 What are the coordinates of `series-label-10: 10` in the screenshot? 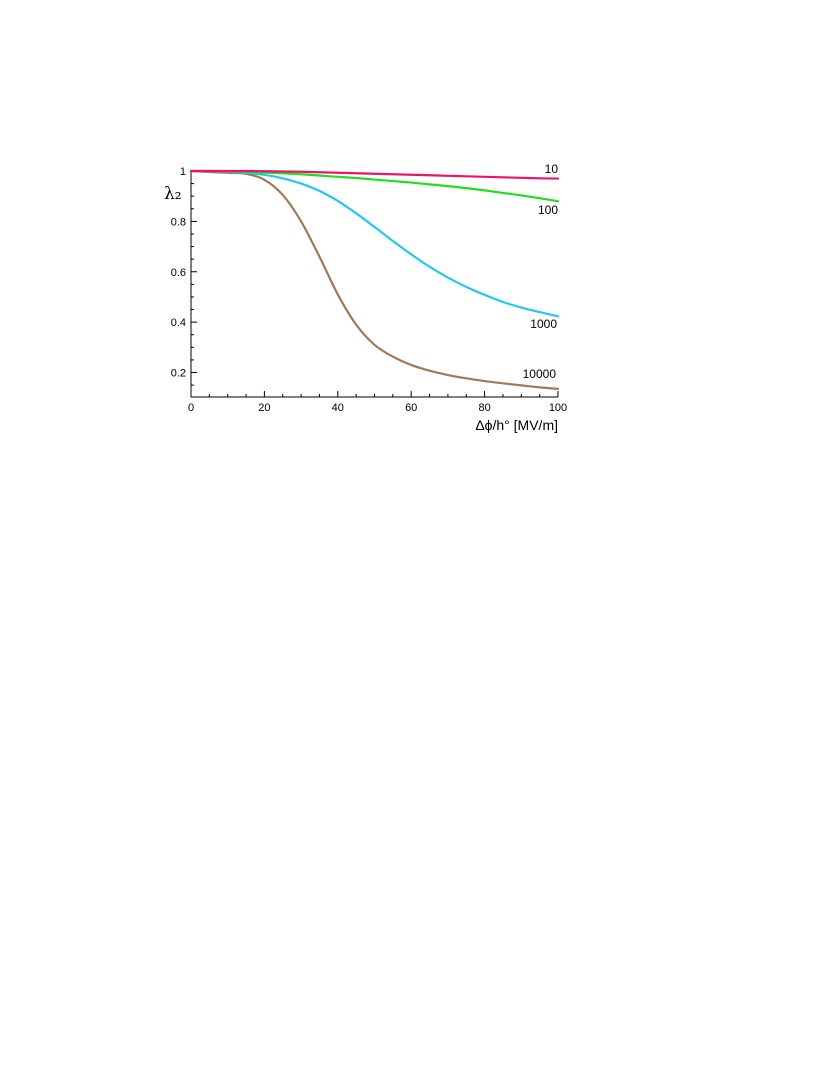 It's located at (552, 169).